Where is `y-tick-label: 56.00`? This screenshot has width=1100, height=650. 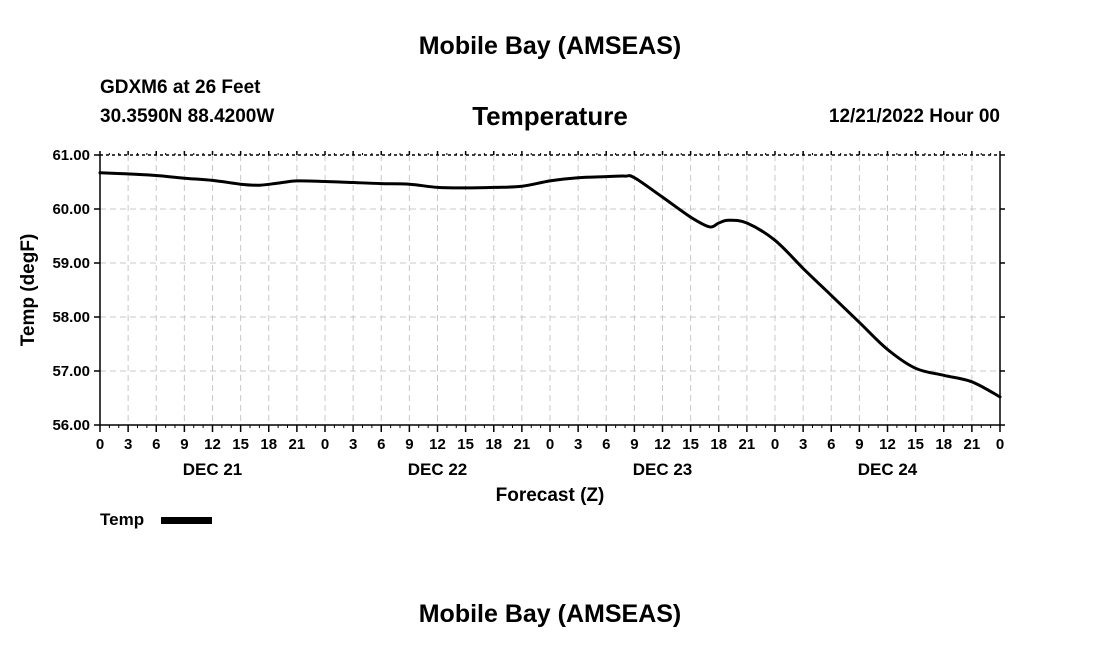 y-tick-label: 56.00 is located at coordinates (71, 425).